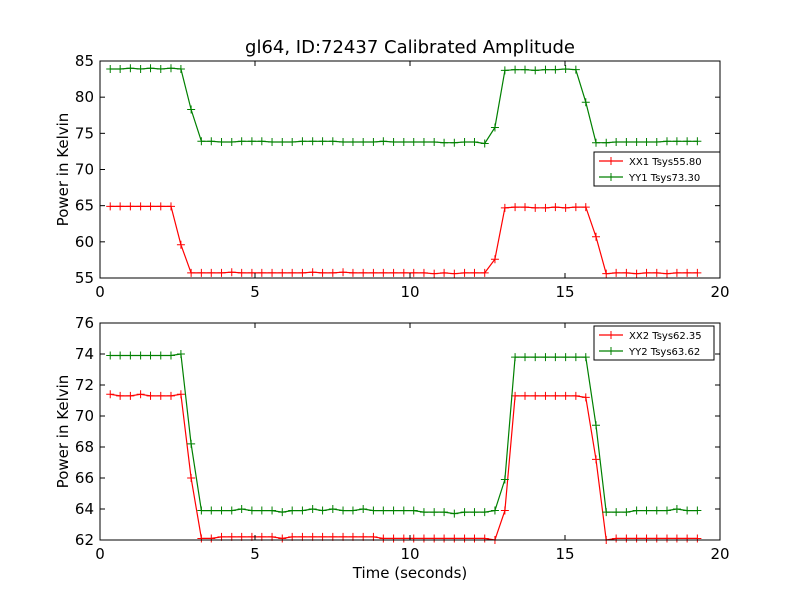  Describe the element at coordinates (564, 292) in the screenshot. I see `x-tick-label: 15` at that location.